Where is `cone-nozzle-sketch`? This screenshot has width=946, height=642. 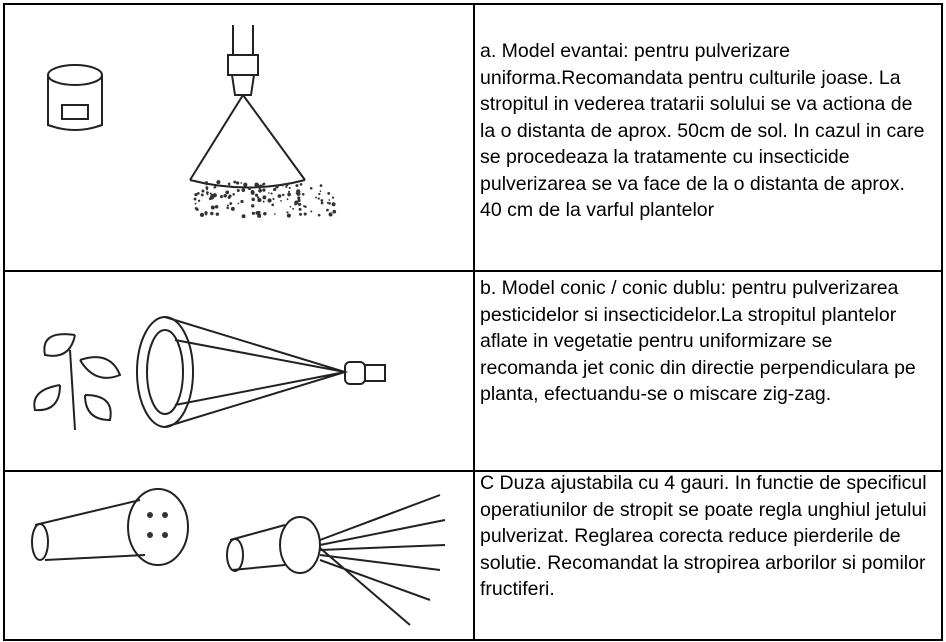 cone-nozzle-sketch is located at coordinates (209, 373).